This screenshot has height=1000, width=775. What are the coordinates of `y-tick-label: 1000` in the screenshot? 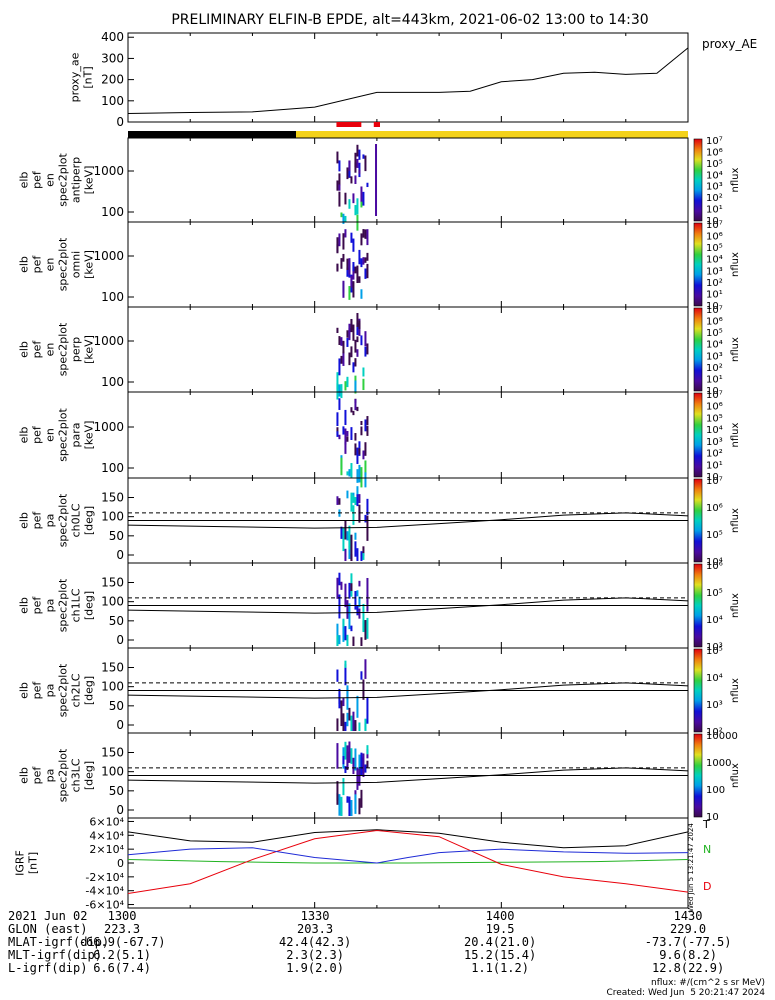 It's located at (108, 256).